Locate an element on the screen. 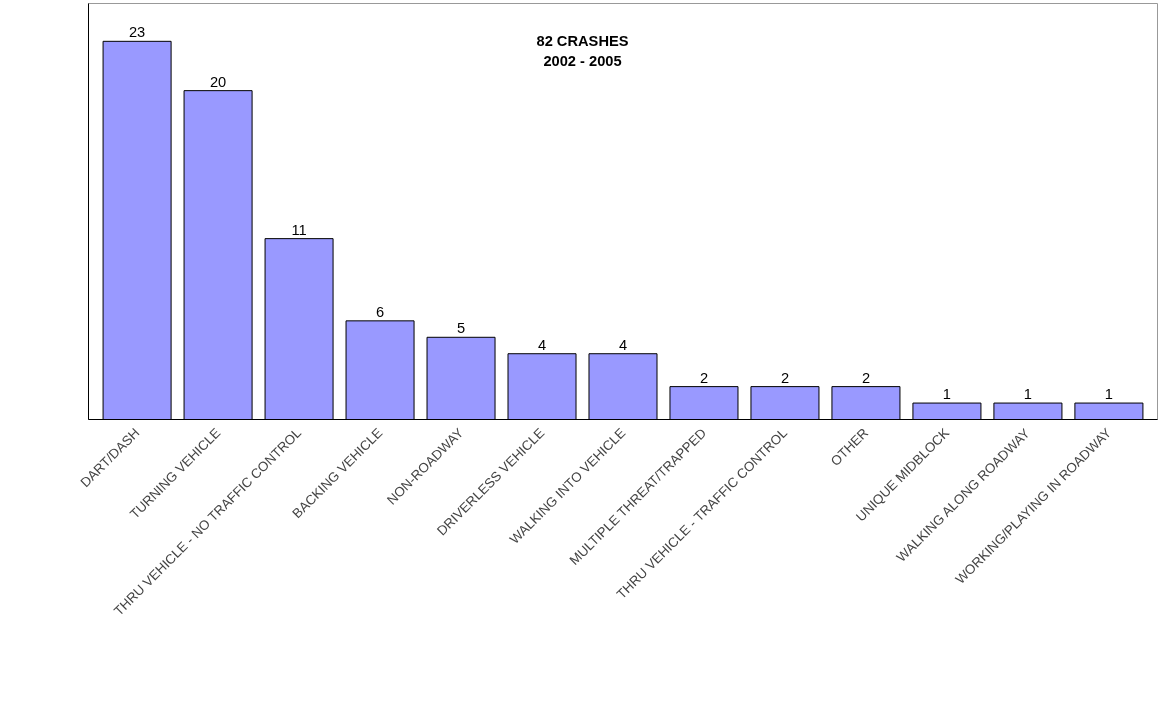  chart-title: 82 CRASHES 2002 - 2005 is located at coordinates (582, 50).